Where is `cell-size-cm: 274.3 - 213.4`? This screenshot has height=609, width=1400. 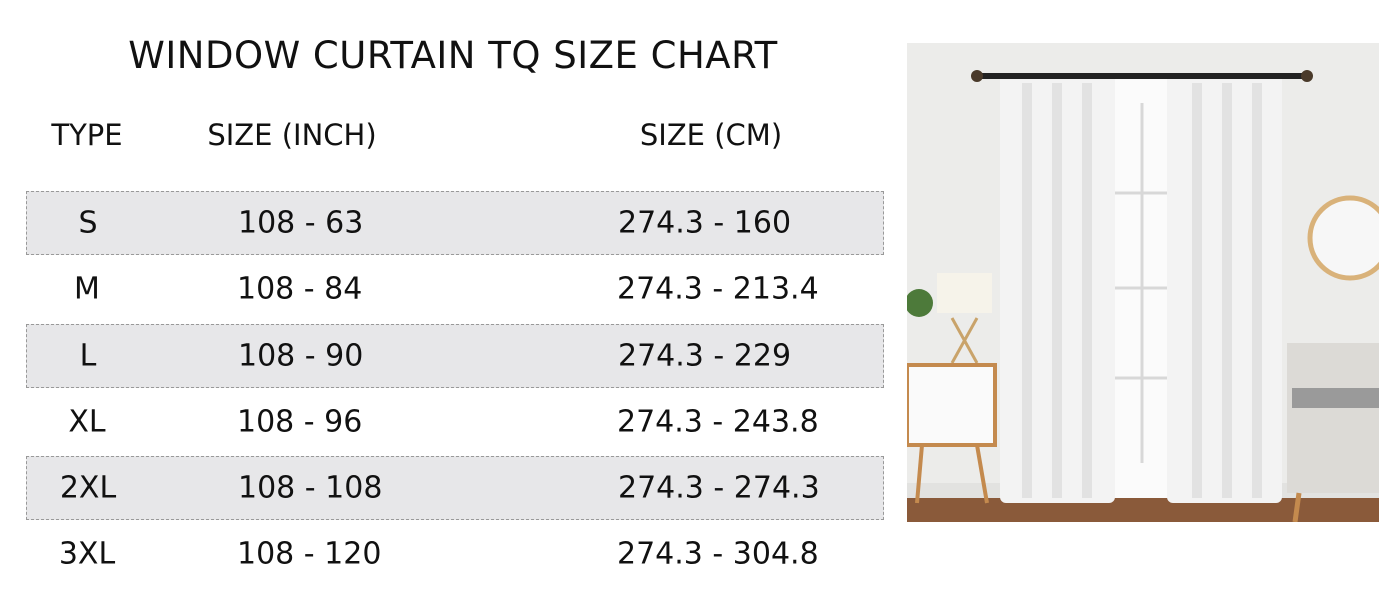
cell-size-cm: 274.3 - 213.4 is located at coordinates (718, 289).